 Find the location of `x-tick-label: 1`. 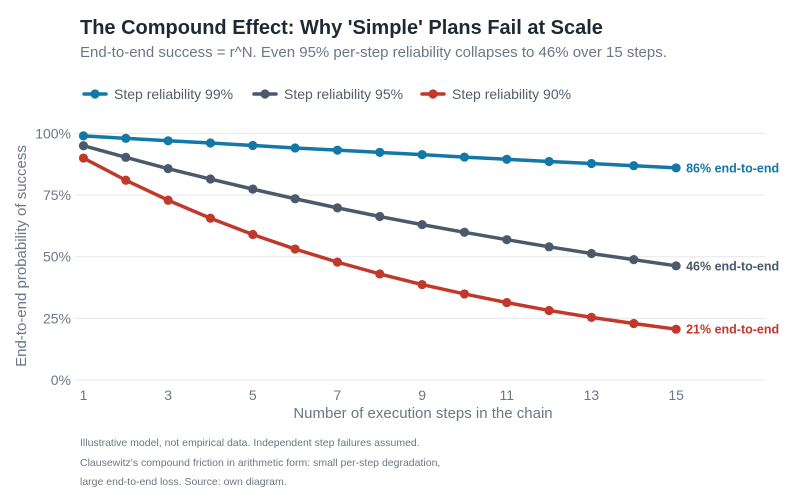

x-tick-label: 1 is located at coordinates (84, 395).